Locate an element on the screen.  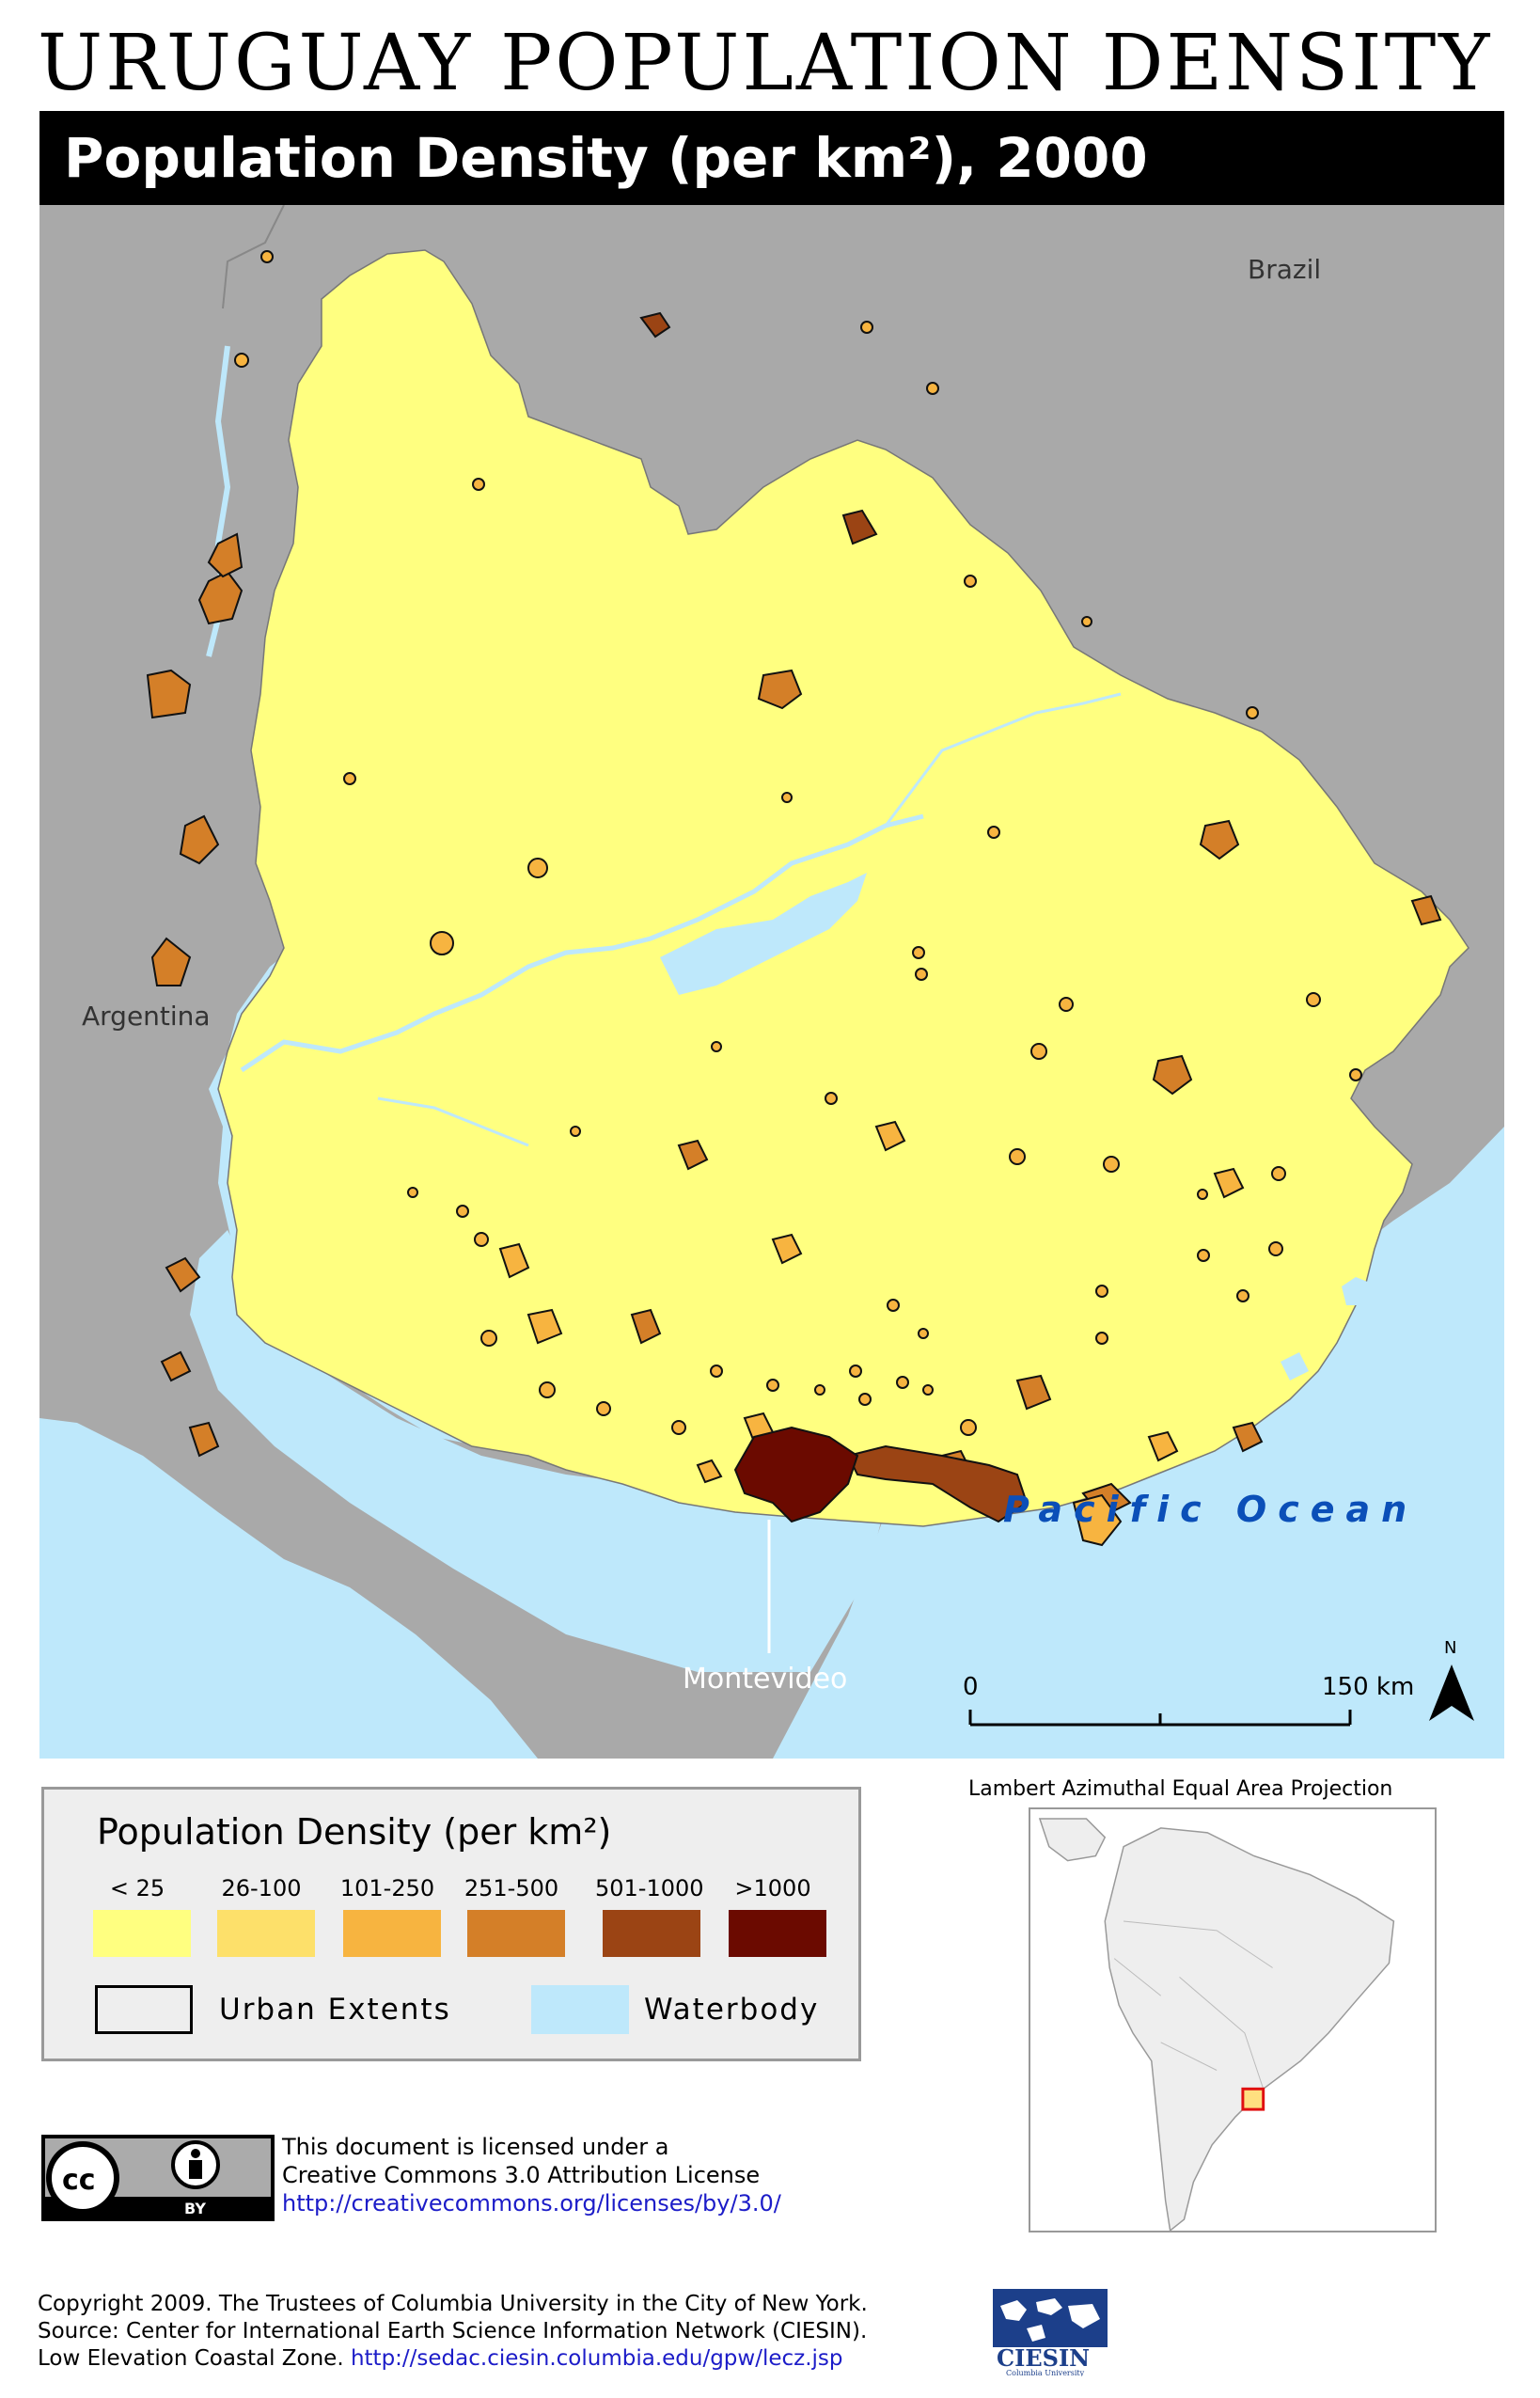
legend-title: Population Density (per km²) is located at coordinates (354, 1832).